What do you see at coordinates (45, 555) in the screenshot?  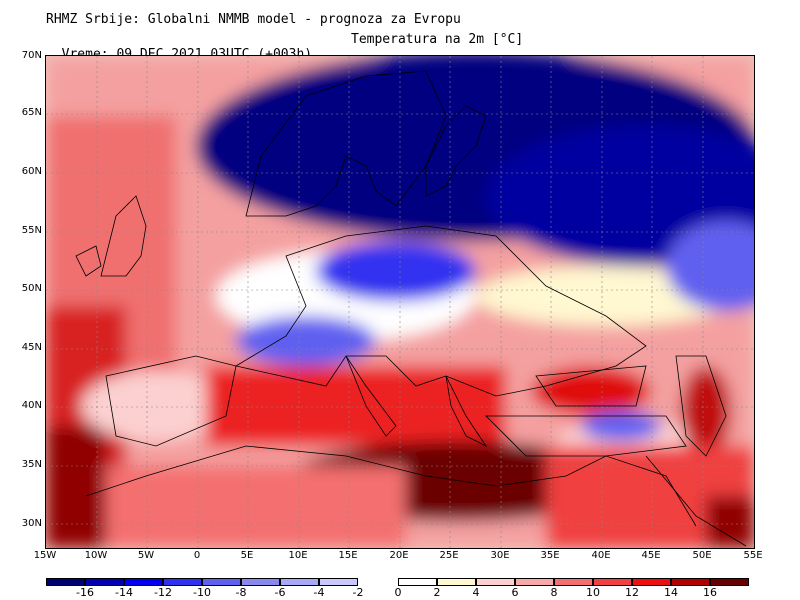 I see `lon-label: 15W` at bounding box center [45, 555].